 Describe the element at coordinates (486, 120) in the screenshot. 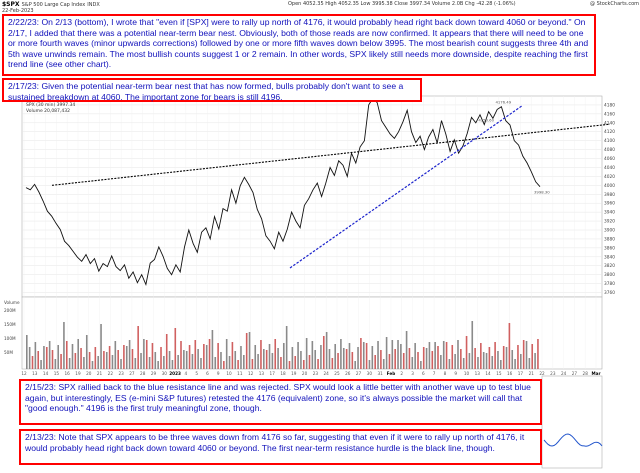

I see `price-point-label: 4153.60` at that location.